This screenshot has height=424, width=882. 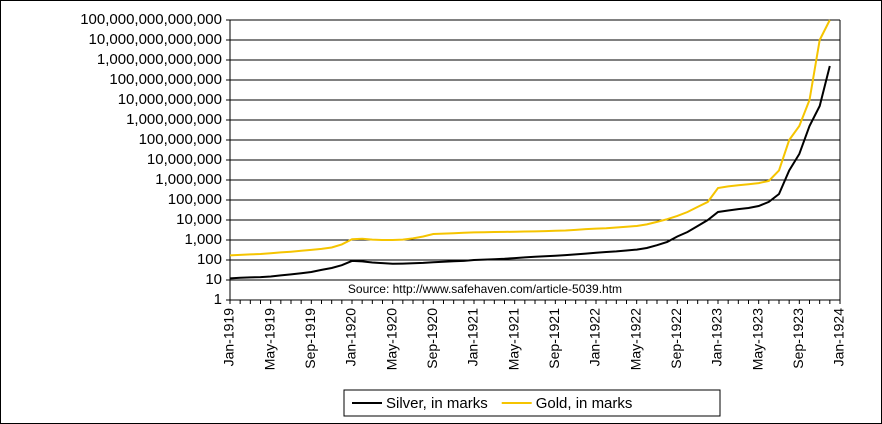 What do you see at coordinates (595, 337) in the screenshot?
I see `x-tick-label: Jan-1922` at bounding box center [595, 337].